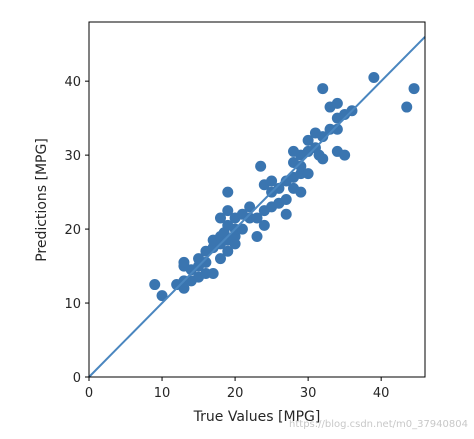 This screenshot has height=439, width=474. I want to click on y-axis-ticks: 0 10 20 30 40, so click(76, 230).